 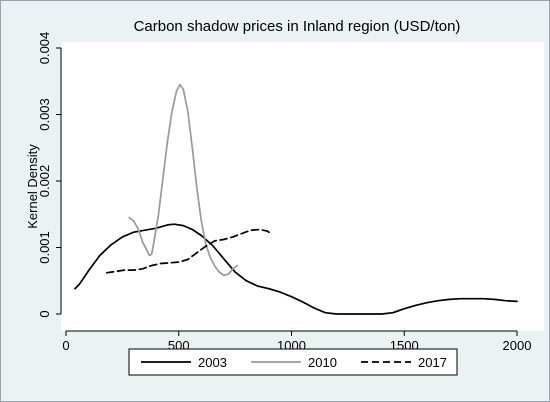 What do you see at coordinates (517, 345) in the screenshot?
I see `x-tick-label: 2000` at bounding box center [517, 345].